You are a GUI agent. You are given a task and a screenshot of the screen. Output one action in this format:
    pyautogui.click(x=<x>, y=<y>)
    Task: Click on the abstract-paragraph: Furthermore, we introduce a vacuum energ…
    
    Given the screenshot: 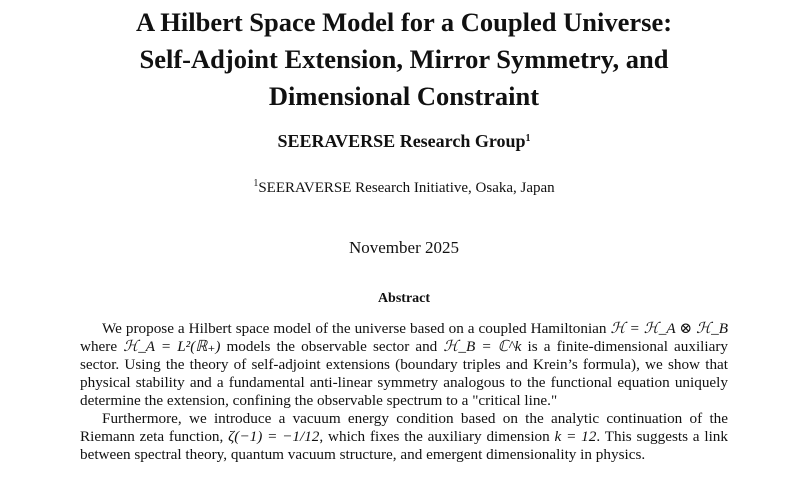 What is the action you would take?
    pyautogui.click(x=404, y=437)
    